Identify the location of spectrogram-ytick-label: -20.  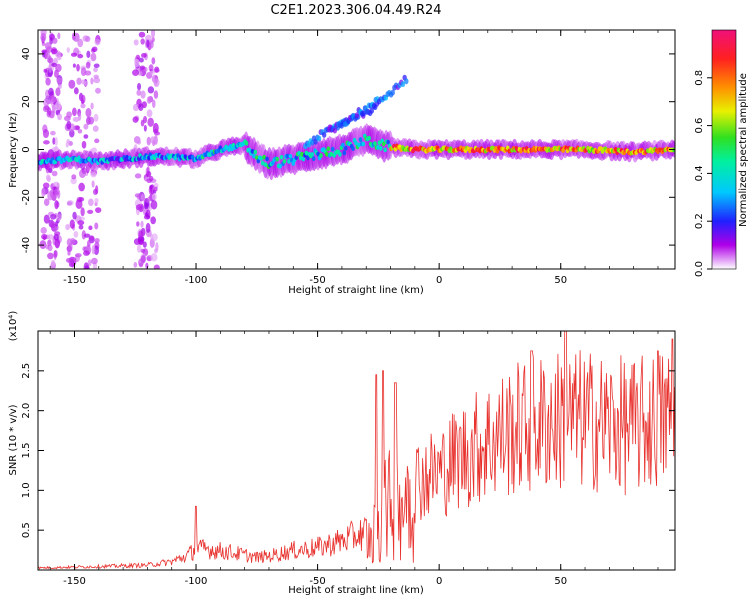
(26, 197).